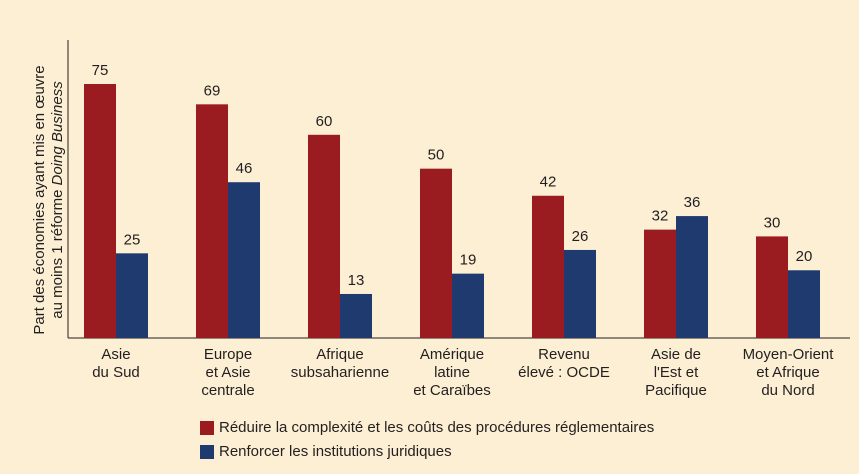 The width and height of the screenshot is (859, 474). Describe the element at coordinates (676, 390) in the screenshot. I see `x-tick-label: Pacifique` at that location.